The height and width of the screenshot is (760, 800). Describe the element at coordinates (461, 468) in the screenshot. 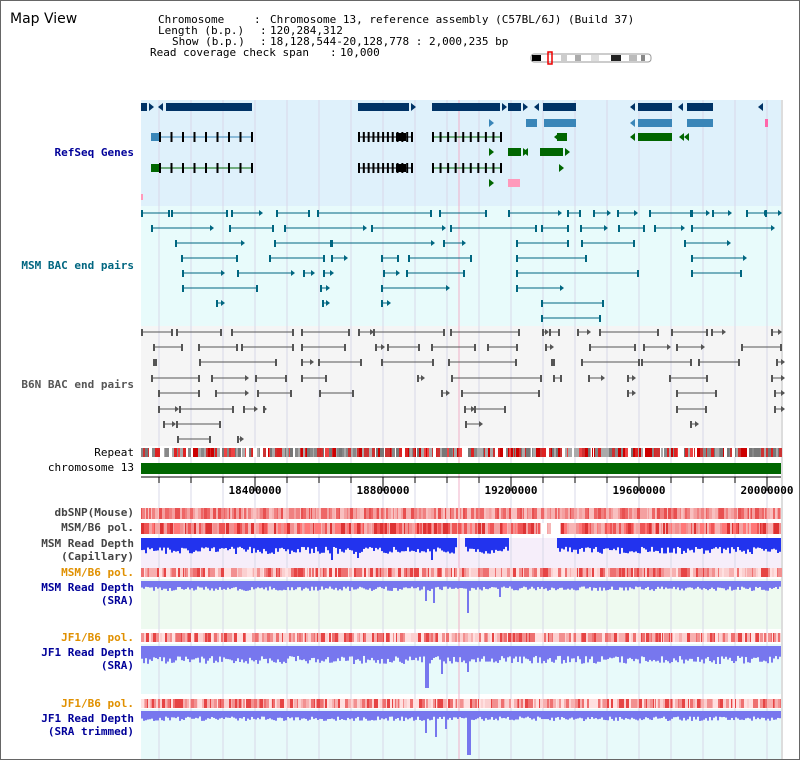

I see `chromosome-bar` at that location.